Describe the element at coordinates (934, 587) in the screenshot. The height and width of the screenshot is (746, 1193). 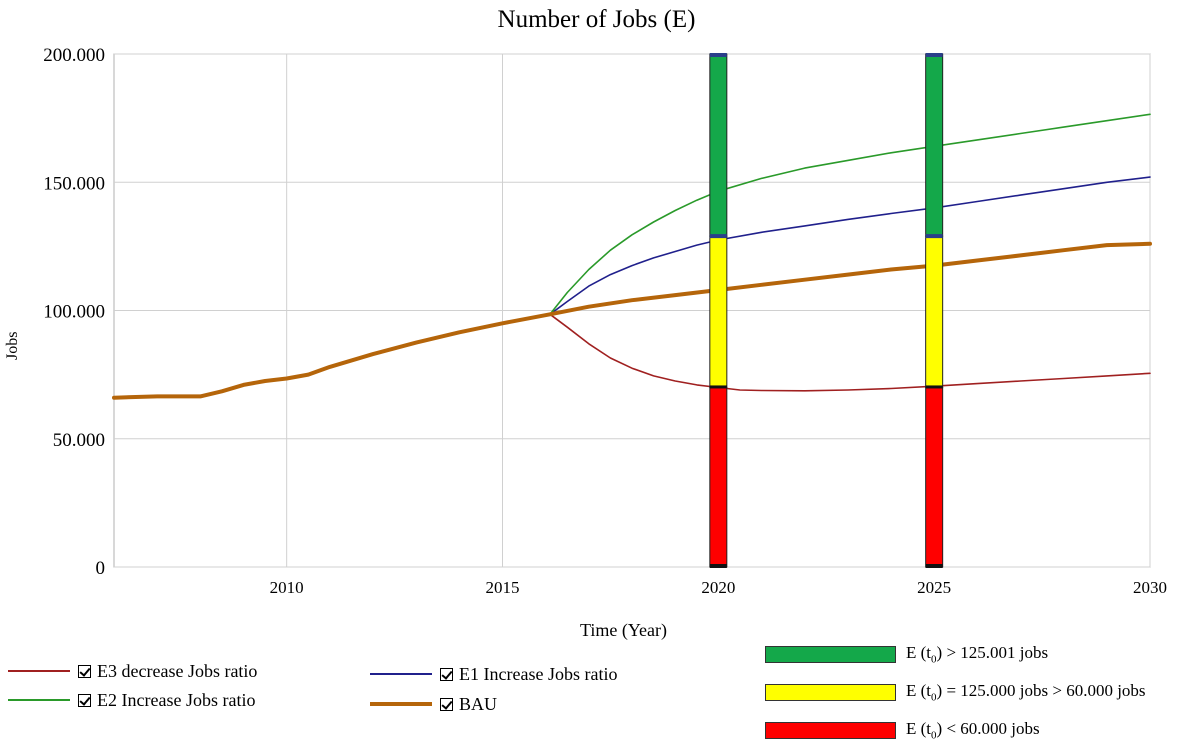
I see `x-tick-label: 2025` at that location.